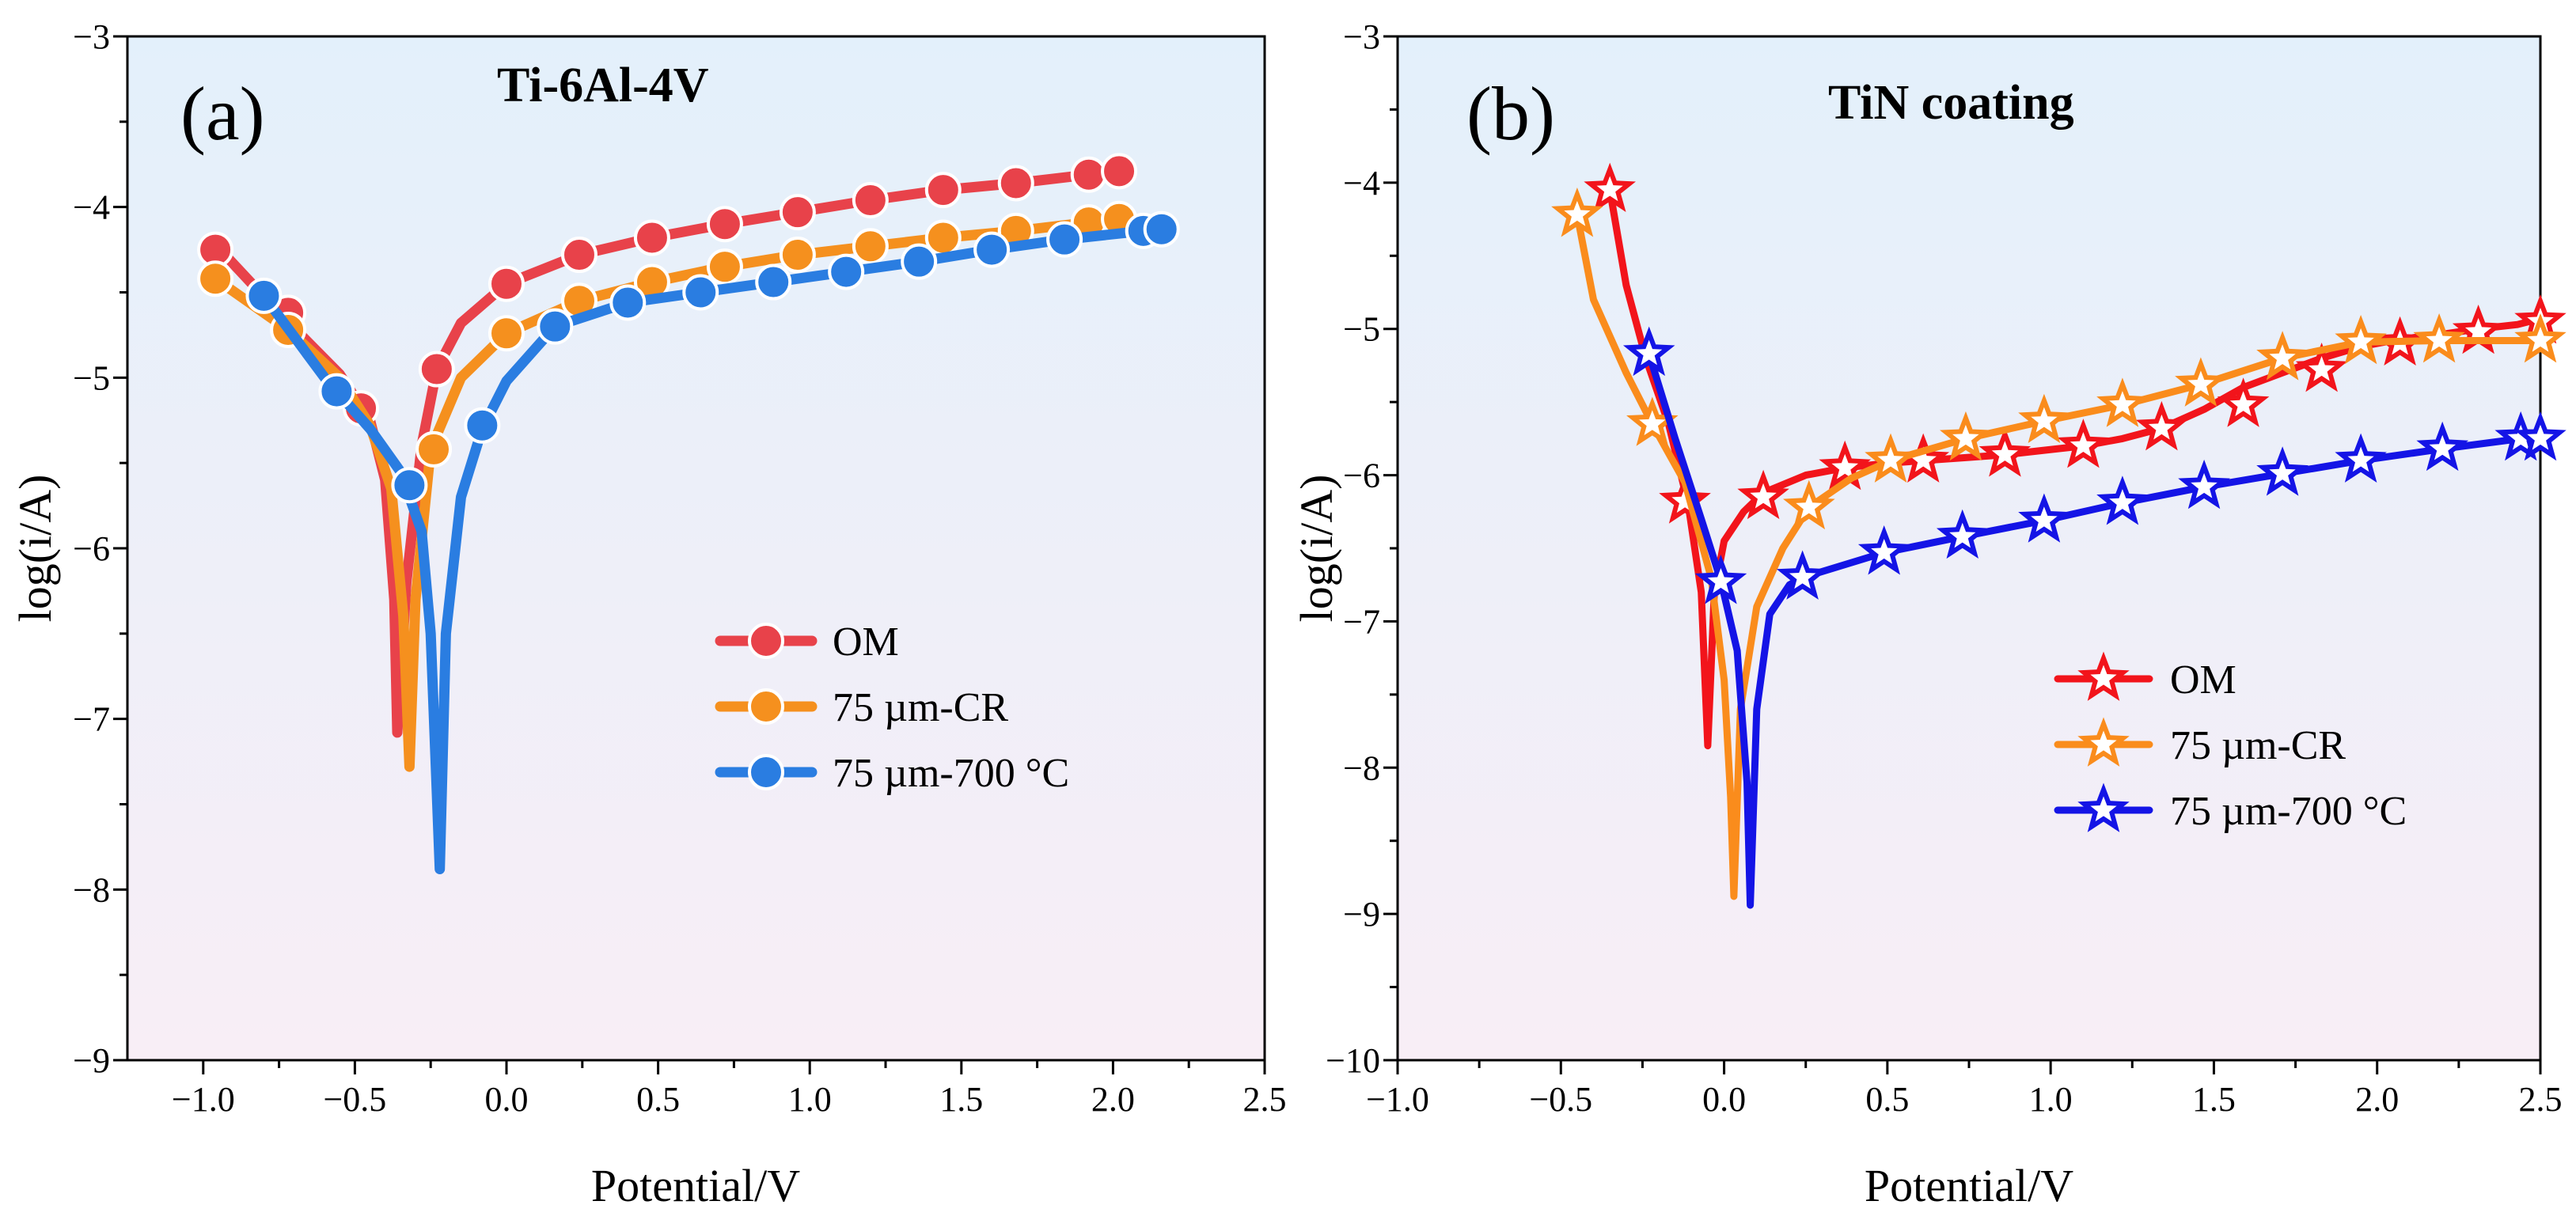  Describe the element at coordinates (2051, 1099) in the screenshot. I see `x-tick-label: 1.0` at that location.